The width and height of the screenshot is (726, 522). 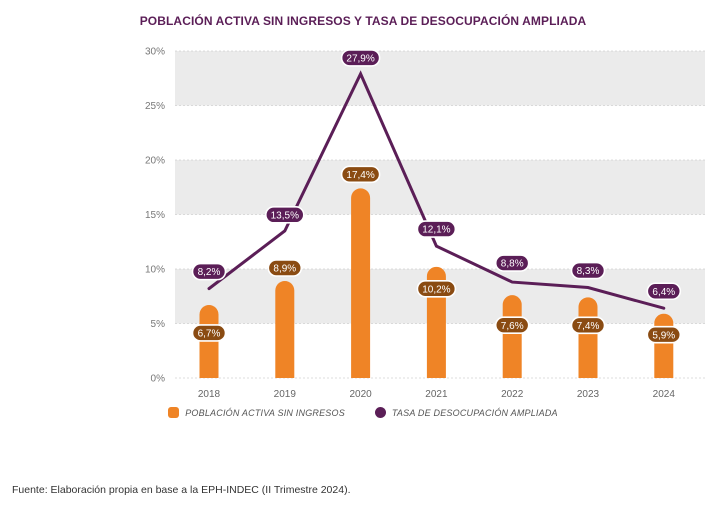 I want to click on line-data-label: 12,1%, so click(x=436, y=229).